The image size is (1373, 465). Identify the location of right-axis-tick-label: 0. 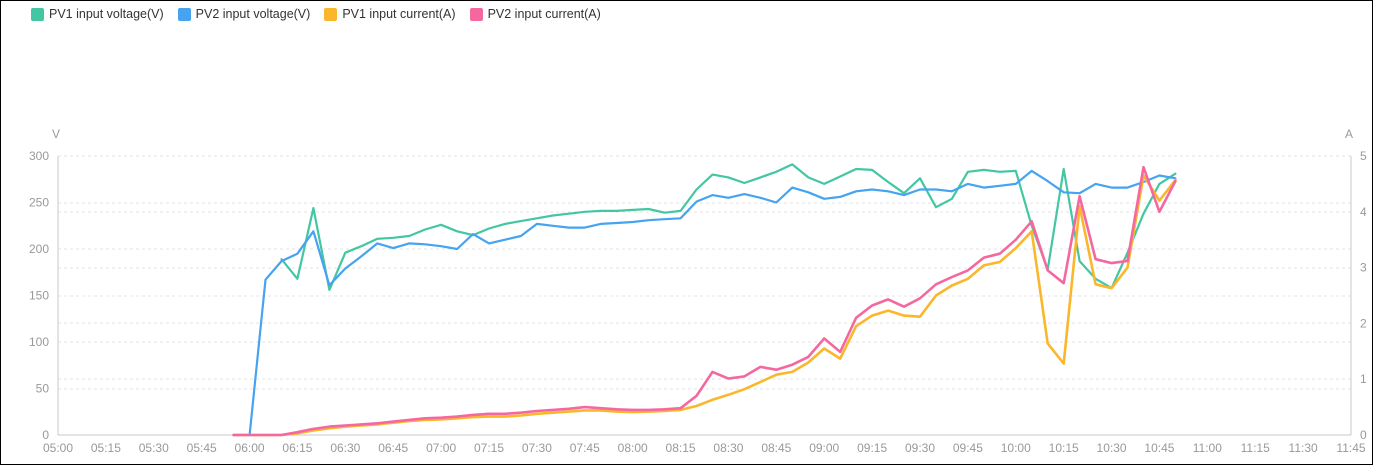
(1363, 435).